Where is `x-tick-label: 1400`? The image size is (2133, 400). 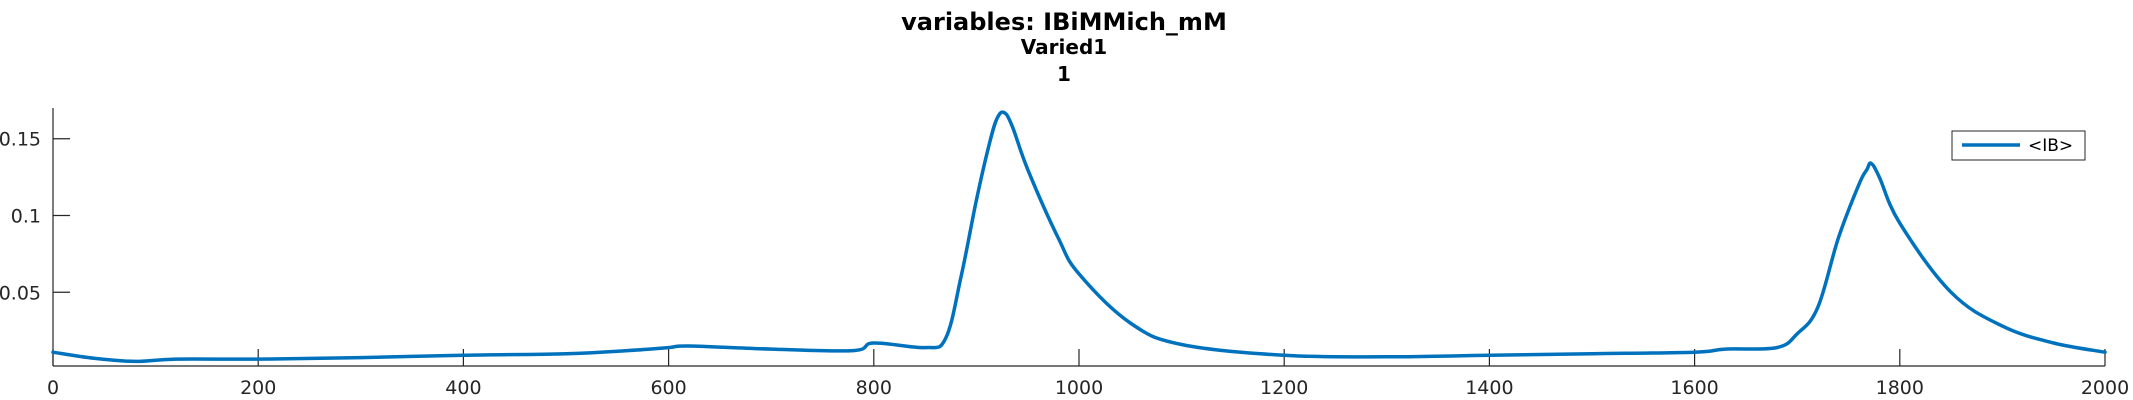
x-tick-label: 1400 is located at coordinates (1489, 388).